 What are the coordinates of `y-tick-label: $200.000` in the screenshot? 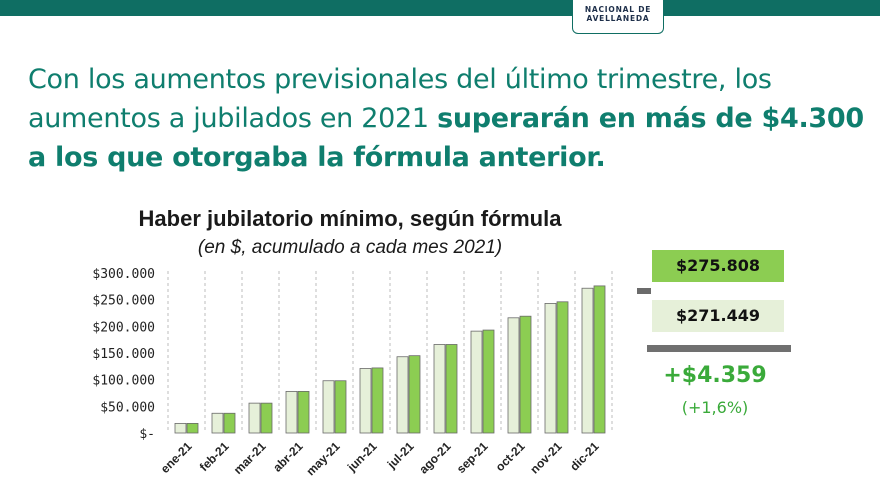 It's located at (123, 327).